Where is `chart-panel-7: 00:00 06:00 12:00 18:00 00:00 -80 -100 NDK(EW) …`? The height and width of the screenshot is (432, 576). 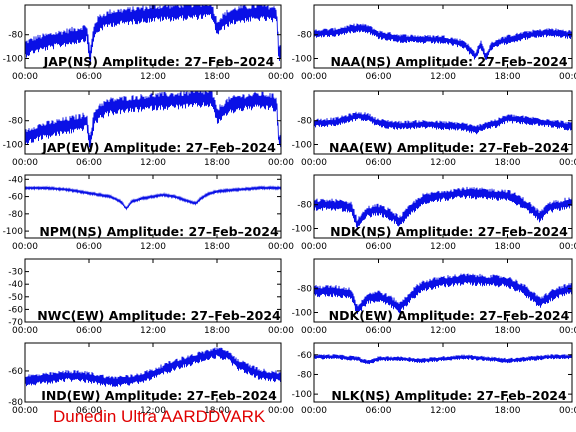 chart-panel-7: 00:00 06:00 12:00 18:00 00:00 -80 -100 NDK(EW) … is located at coordinates (434, 297).